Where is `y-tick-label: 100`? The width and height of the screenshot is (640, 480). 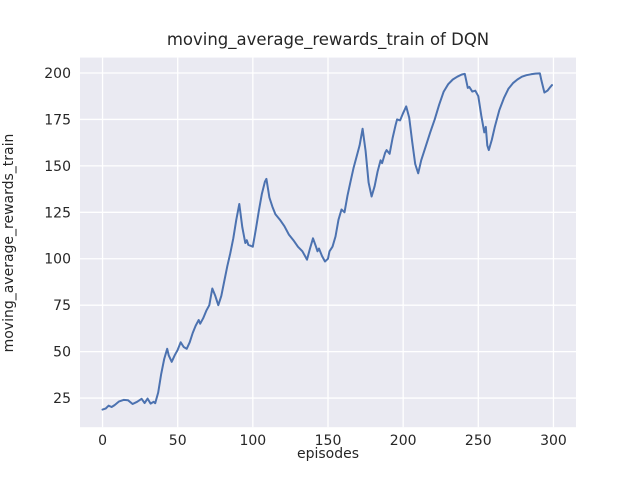
y-tick-label: 100 is located at coordinates (57, 260).